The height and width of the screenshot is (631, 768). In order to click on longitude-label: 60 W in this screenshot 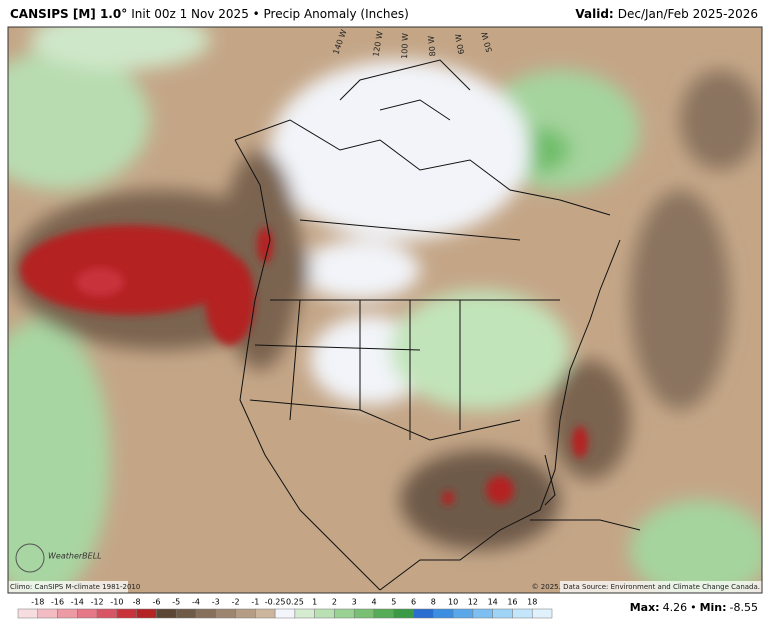, I will do `click(460, 44)`.